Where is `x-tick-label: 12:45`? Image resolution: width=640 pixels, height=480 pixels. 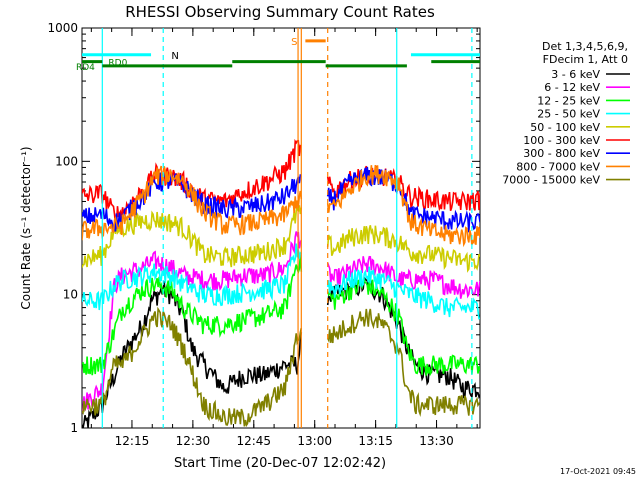
x-tick-label: 12:45 is located at coordinates (253, 441).